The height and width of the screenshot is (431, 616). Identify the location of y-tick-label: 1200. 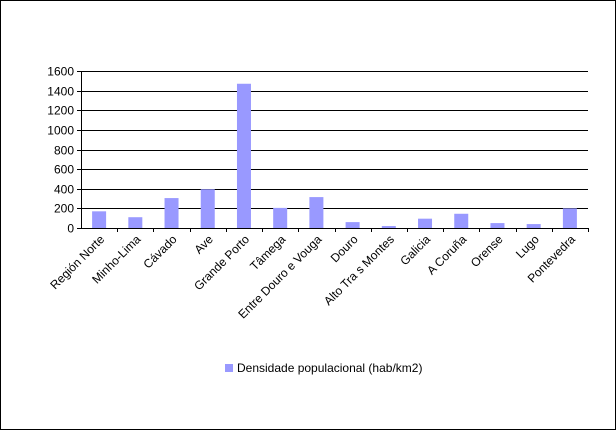
(60, 111).